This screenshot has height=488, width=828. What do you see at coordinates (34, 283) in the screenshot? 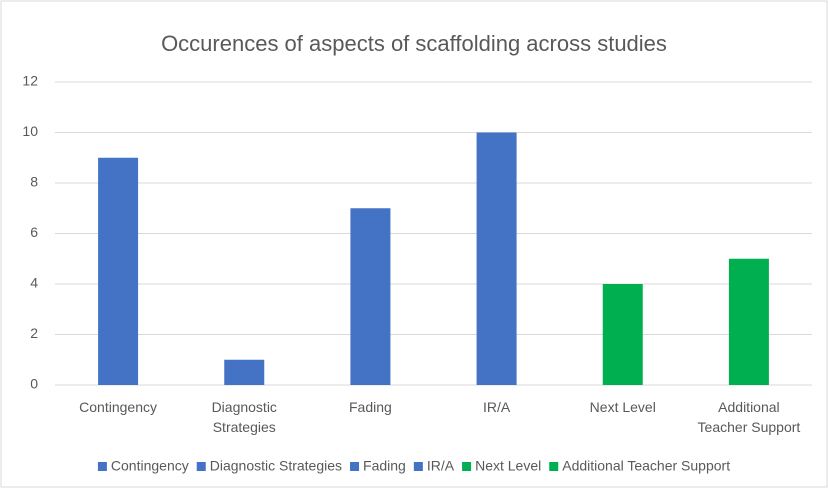
I see `y-tick-label: 4` at bounding box center [34, 283].